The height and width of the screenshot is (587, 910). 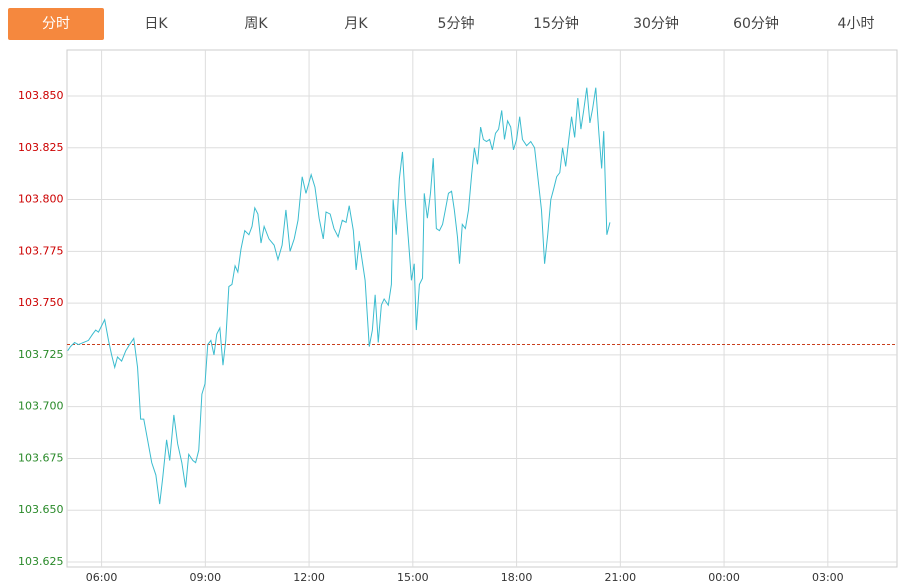 What do you see at coordinates (556, 24) in the screenshot?
I see `tab: 15分钟` at bounding box center [556, 24].